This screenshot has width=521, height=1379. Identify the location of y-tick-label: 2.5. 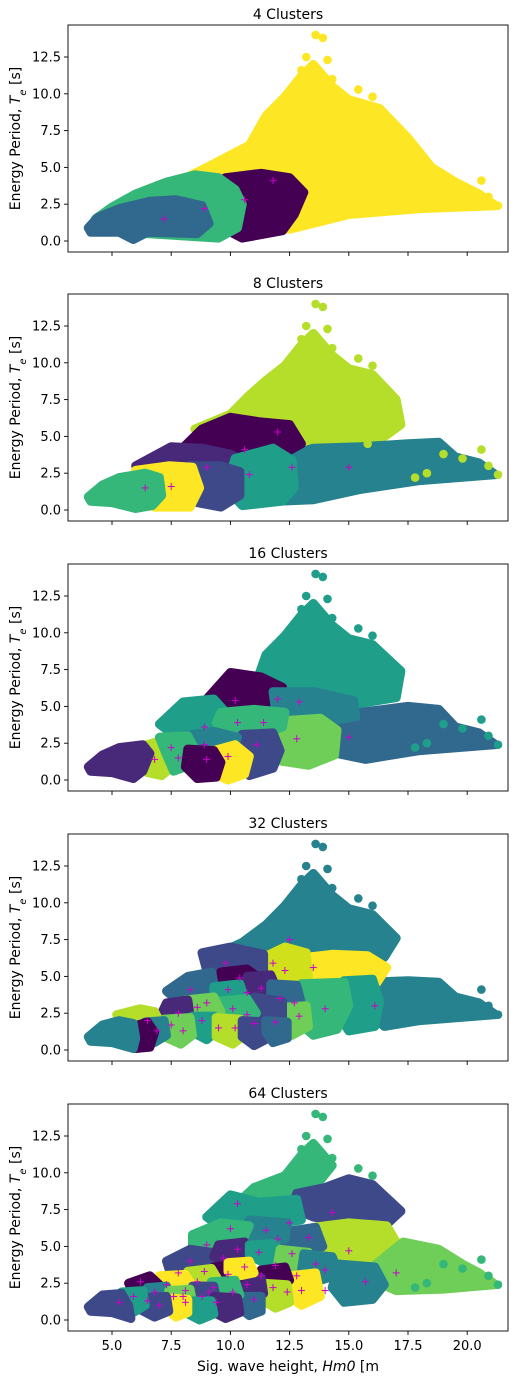
(50, 474).